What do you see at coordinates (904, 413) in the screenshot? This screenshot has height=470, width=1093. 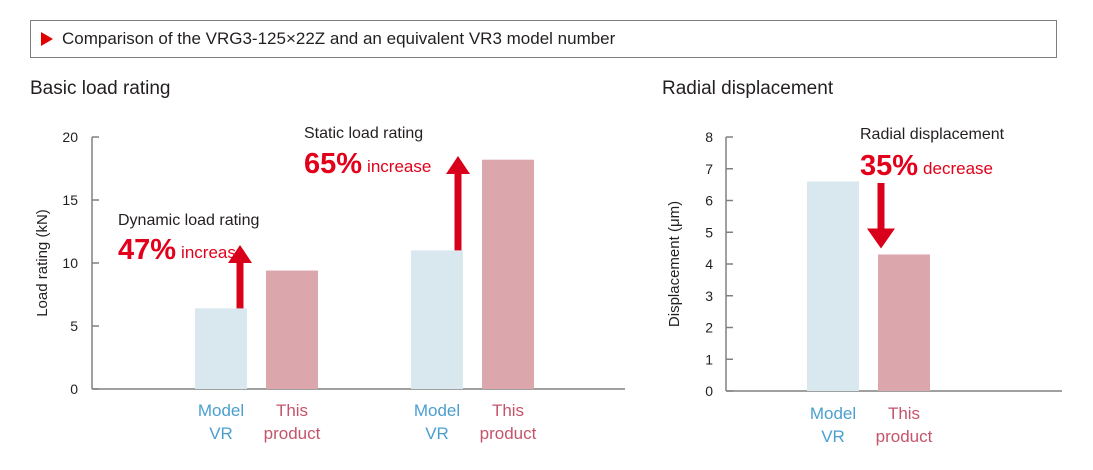 I see `disp-category-label: This` at bounding box center [904, 413].